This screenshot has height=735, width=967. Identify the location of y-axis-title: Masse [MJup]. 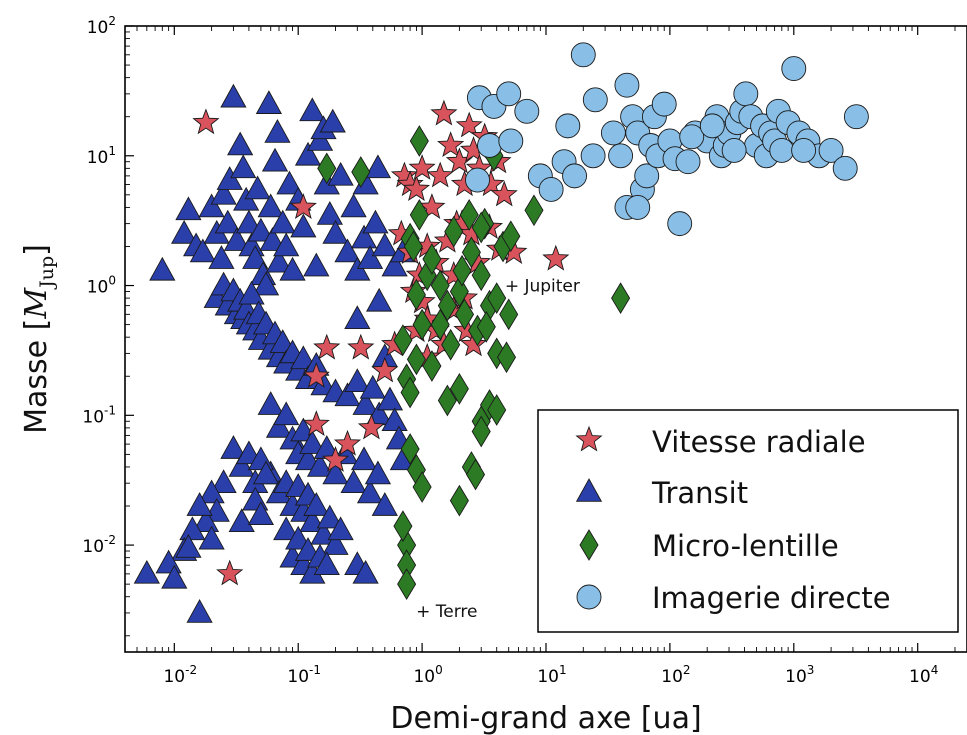
(38, 339).